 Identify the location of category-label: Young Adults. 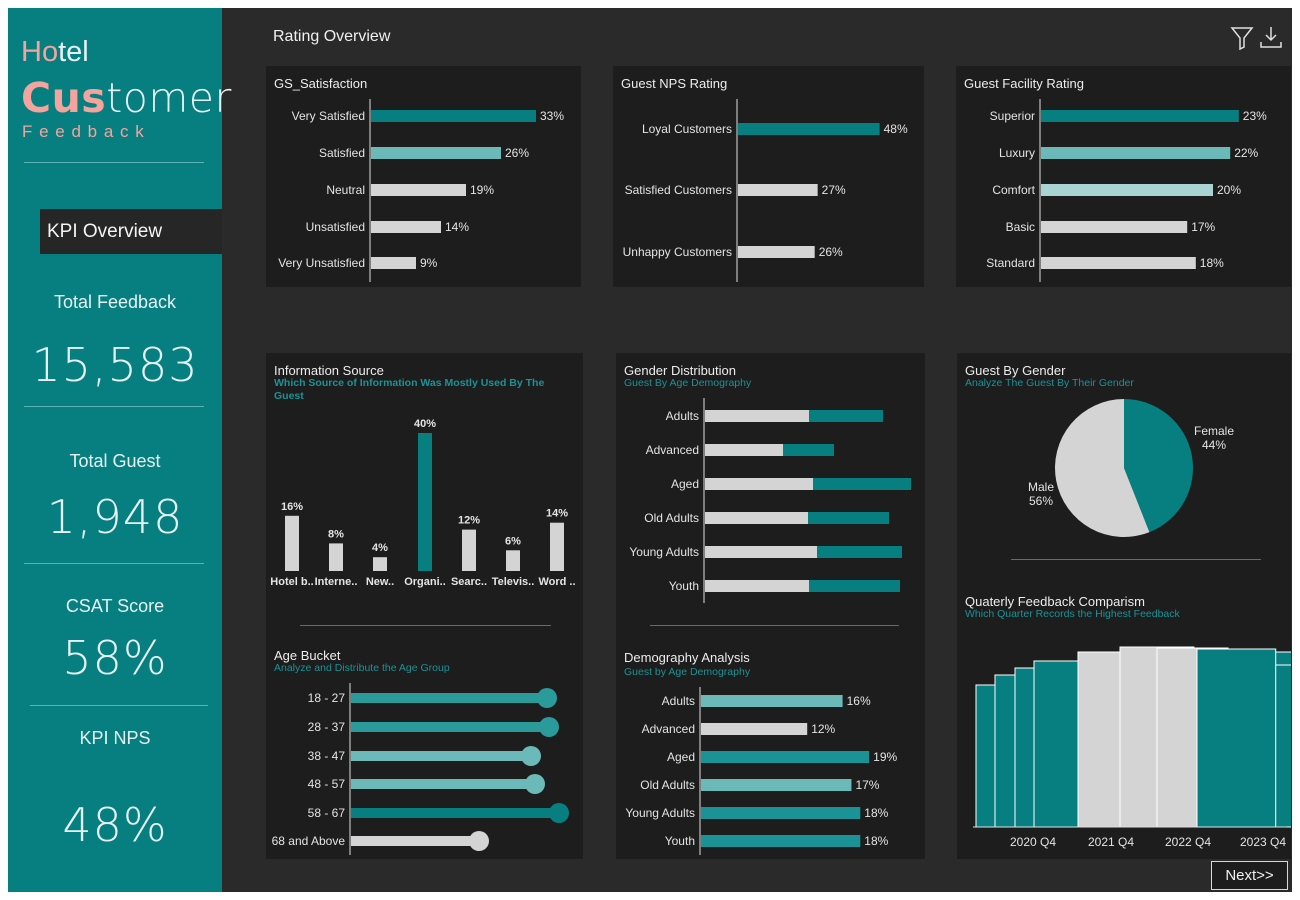
(660, 813).